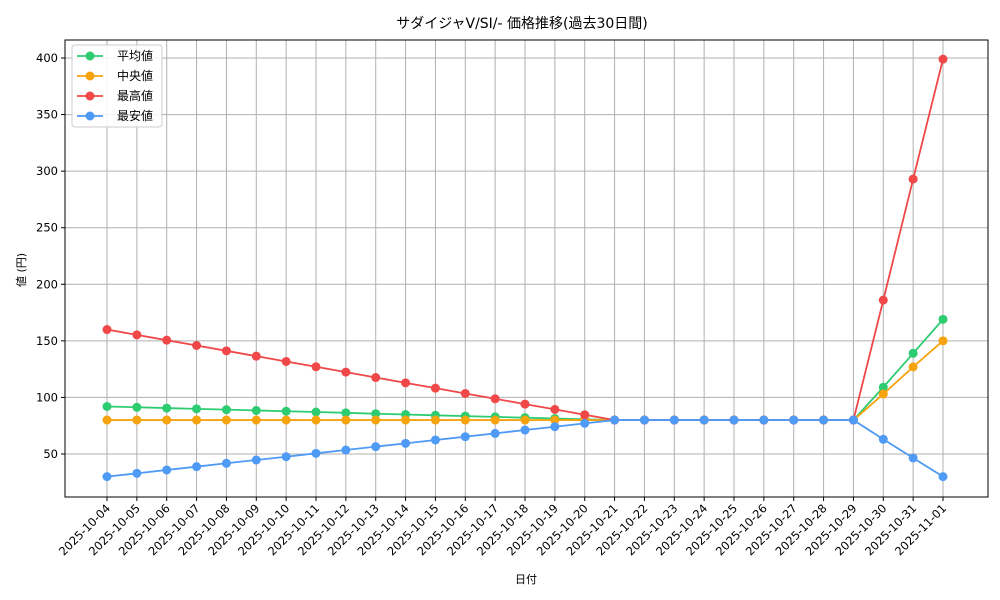  What do you see at coordinates (50, 454) in the screenshot?
I see `y-tick-label: 50` at bounding box center [50, 454].